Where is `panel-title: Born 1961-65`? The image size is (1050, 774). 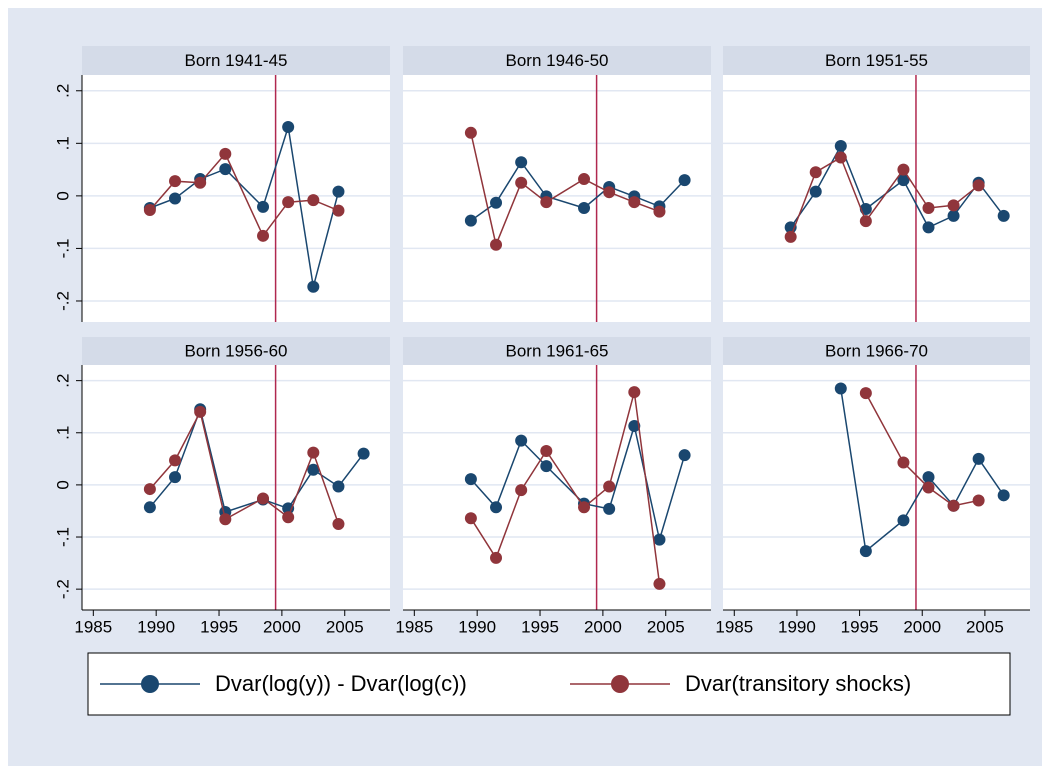
panel-title: Born 1961-65 is located at coordinates (556, 350).